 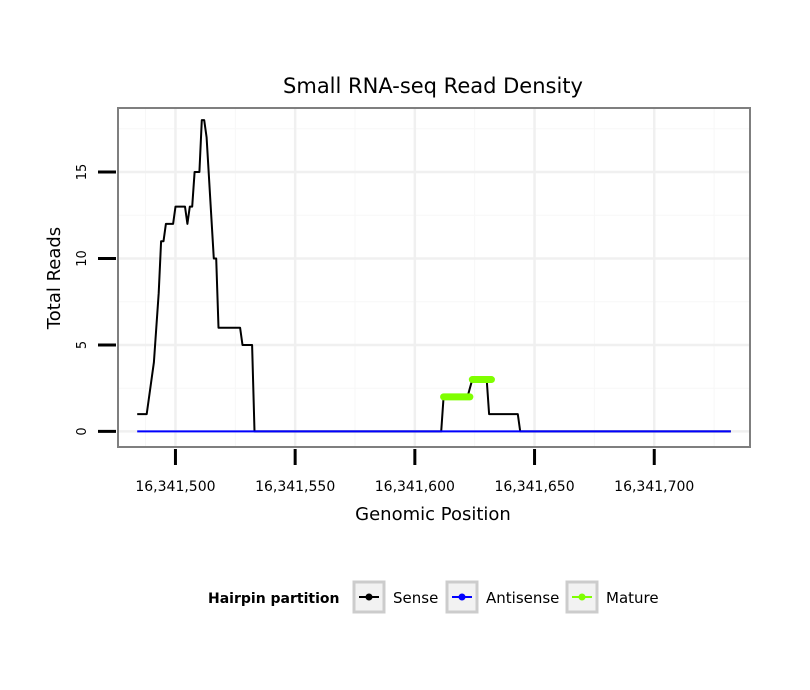 What do you see at coordinates (433, 514) in the screenshot?
I see `x-axis-label: Genomic Position` at bounding box center [433, 514].